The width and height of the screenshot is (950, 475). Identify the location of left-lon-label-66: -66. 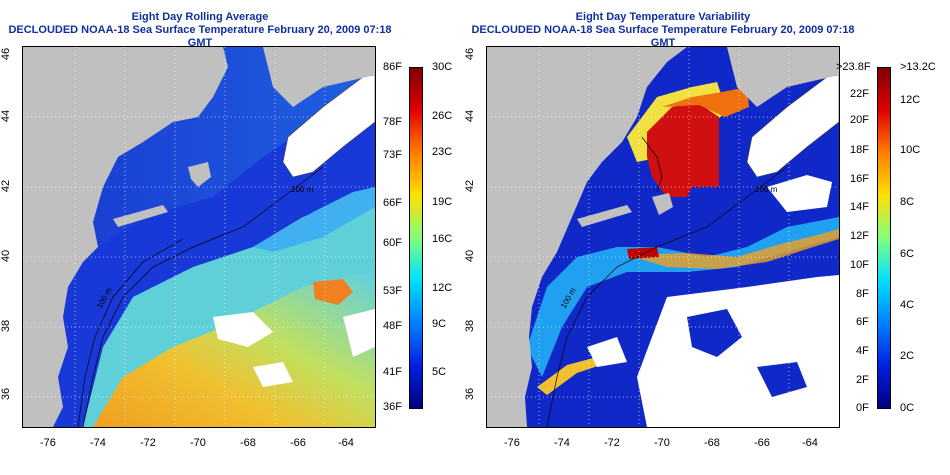
(298, 443).